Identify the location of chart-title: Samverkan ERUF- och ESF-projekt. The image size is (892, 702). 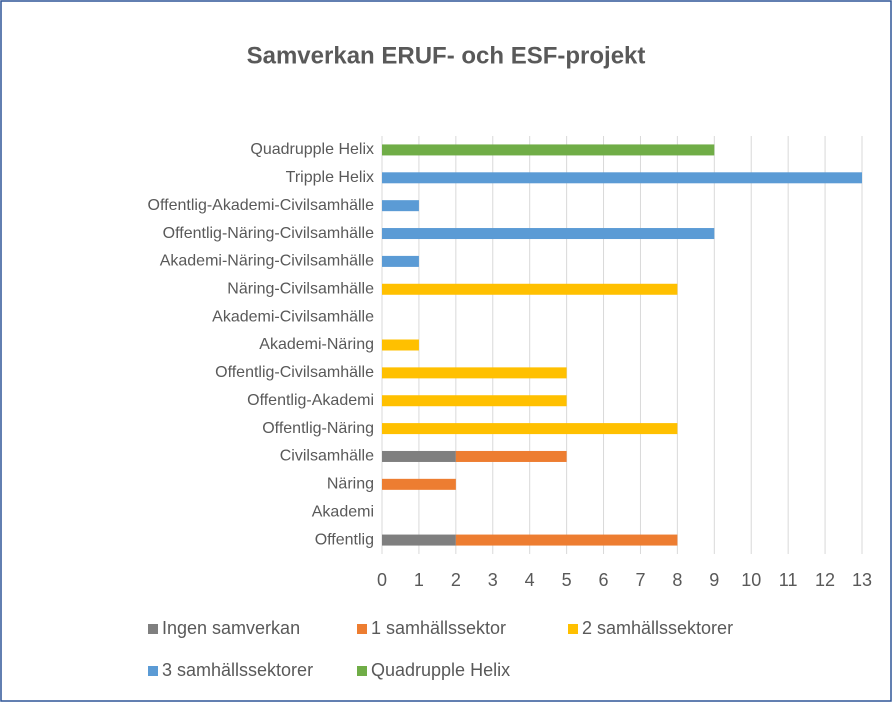
(446, 55).